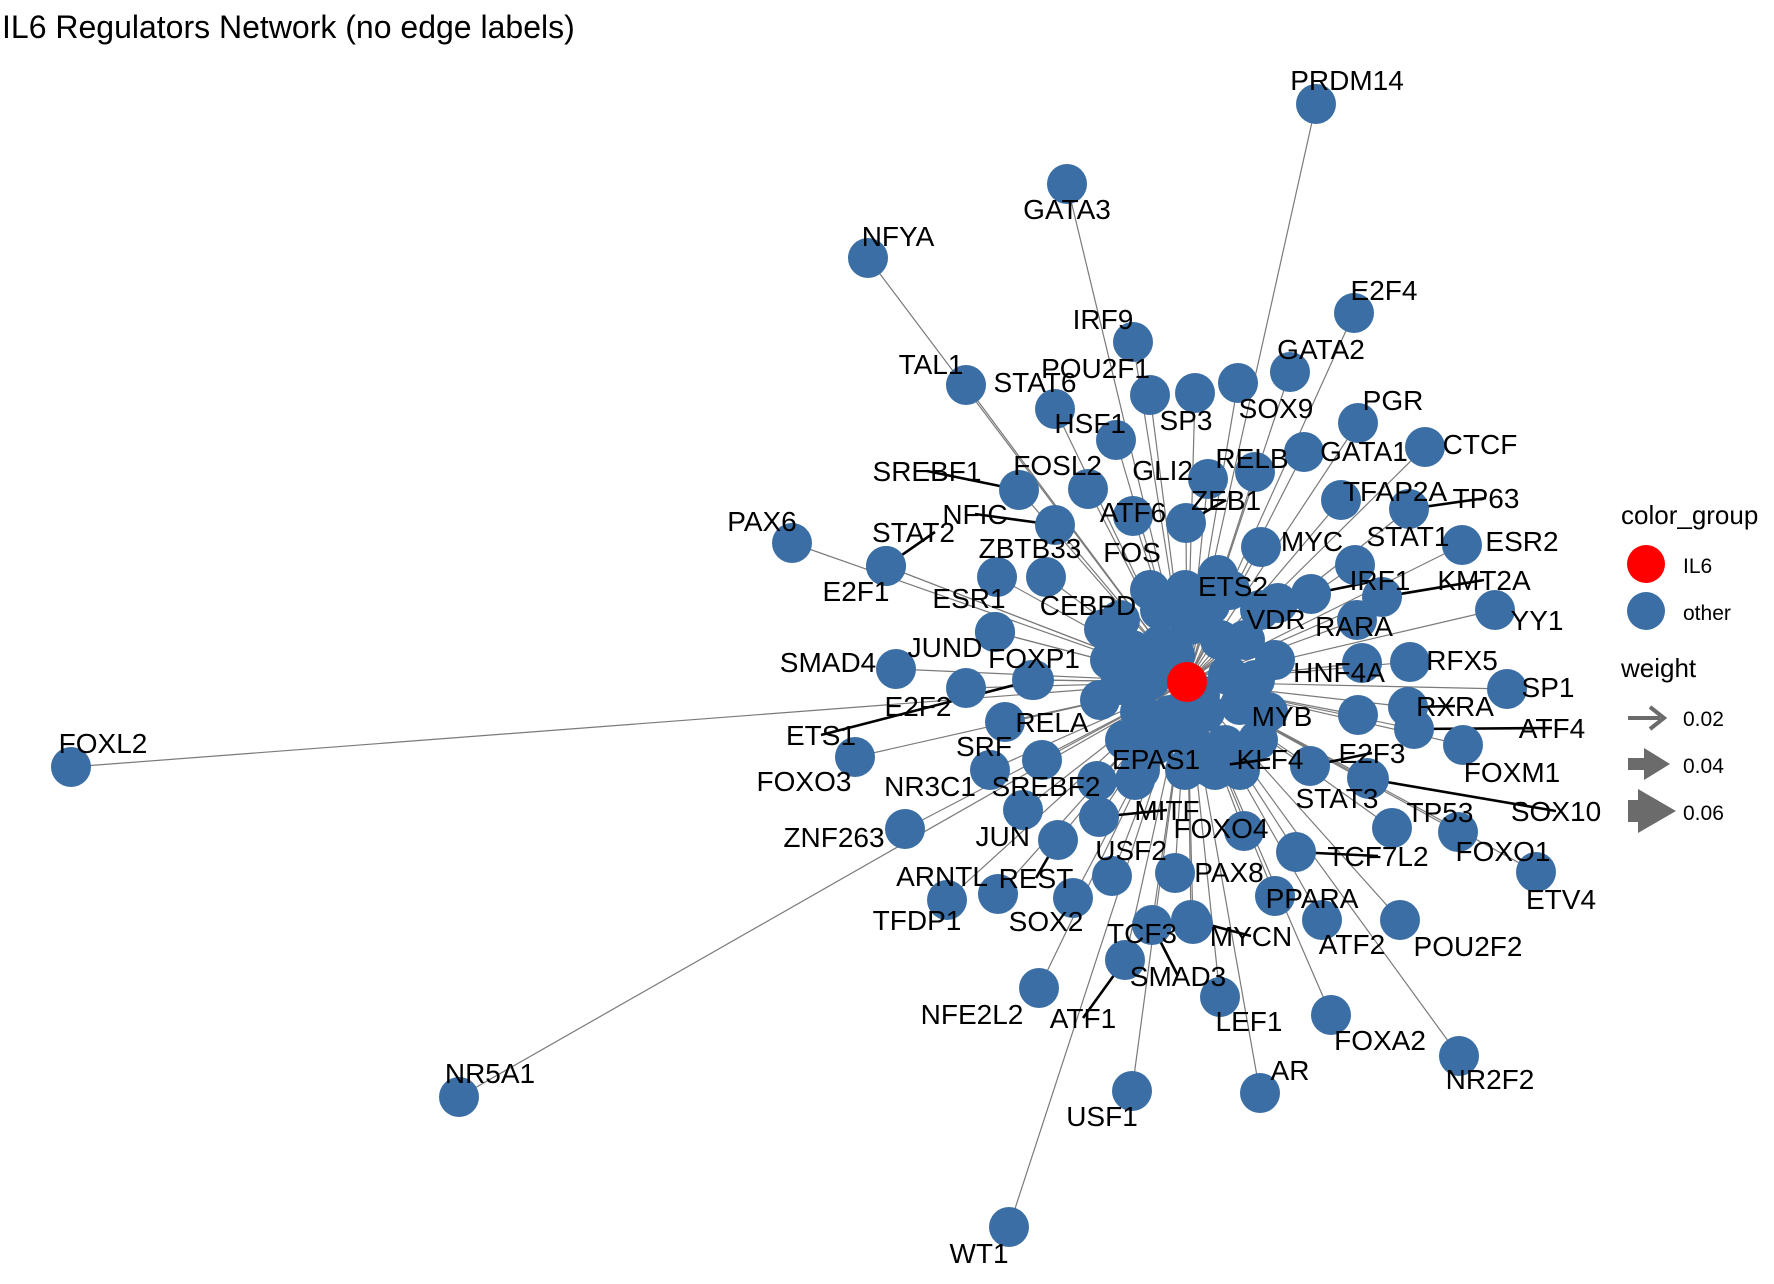 Image resolution: width=1774 pixels, height=1284 pixels. I want to click on node-nr3c1, so click(1042, 760).